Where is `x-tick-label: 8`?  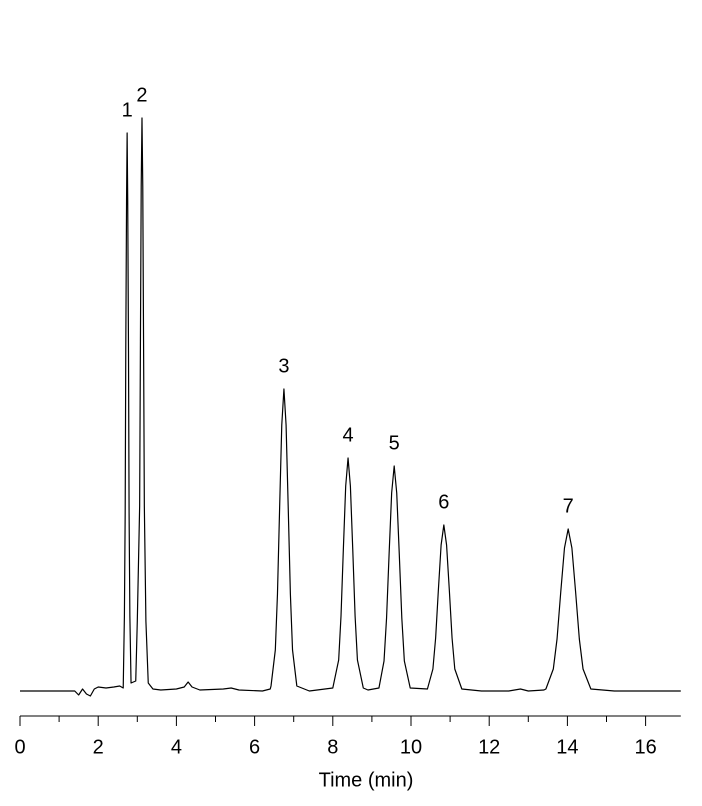
x-tick-label: 8 is located at coordinates (332, 747).